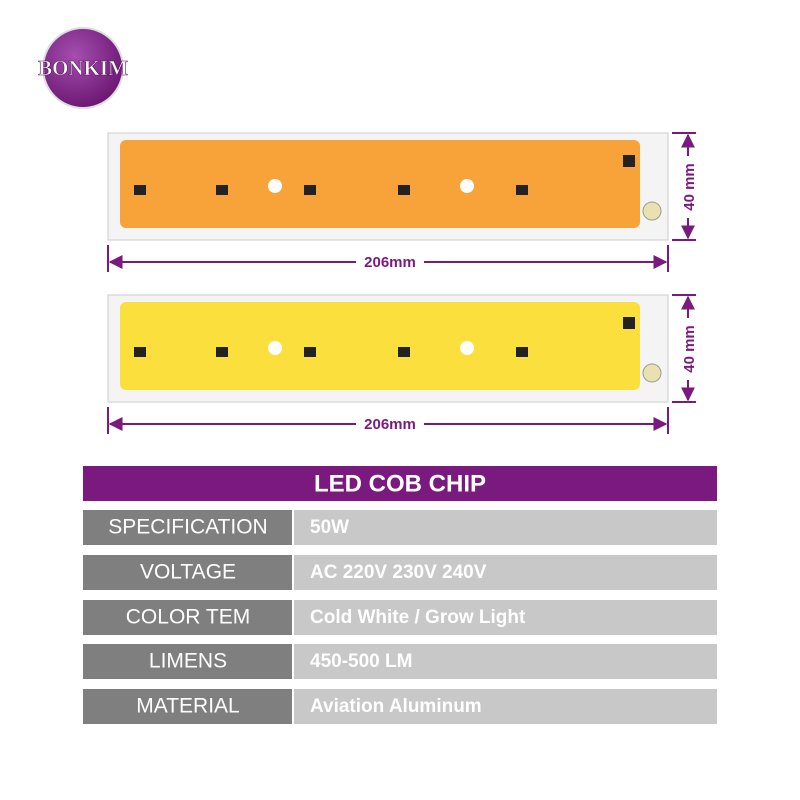  I want to click on row-value: Cold White / Grow Light, so click(418, 617).